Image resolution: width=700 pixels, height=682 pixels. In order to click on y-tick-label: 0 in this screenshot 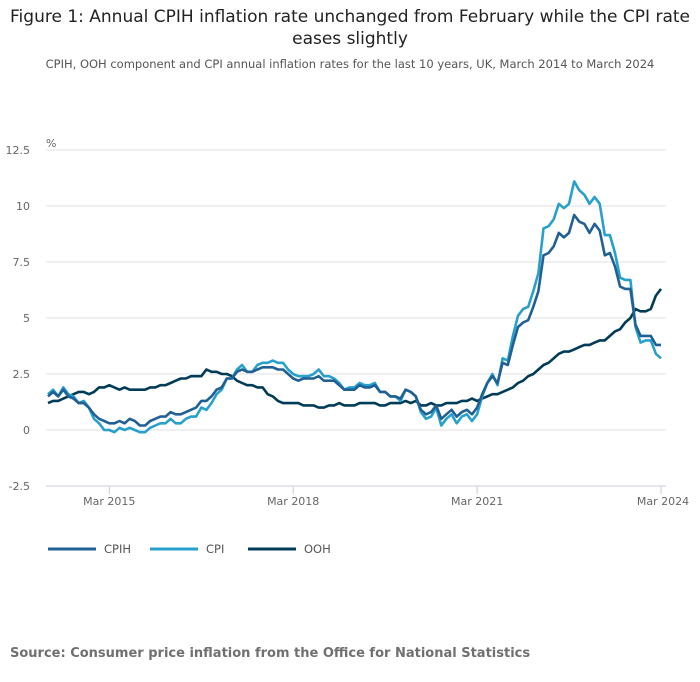, I will do `click(26, 430)`.